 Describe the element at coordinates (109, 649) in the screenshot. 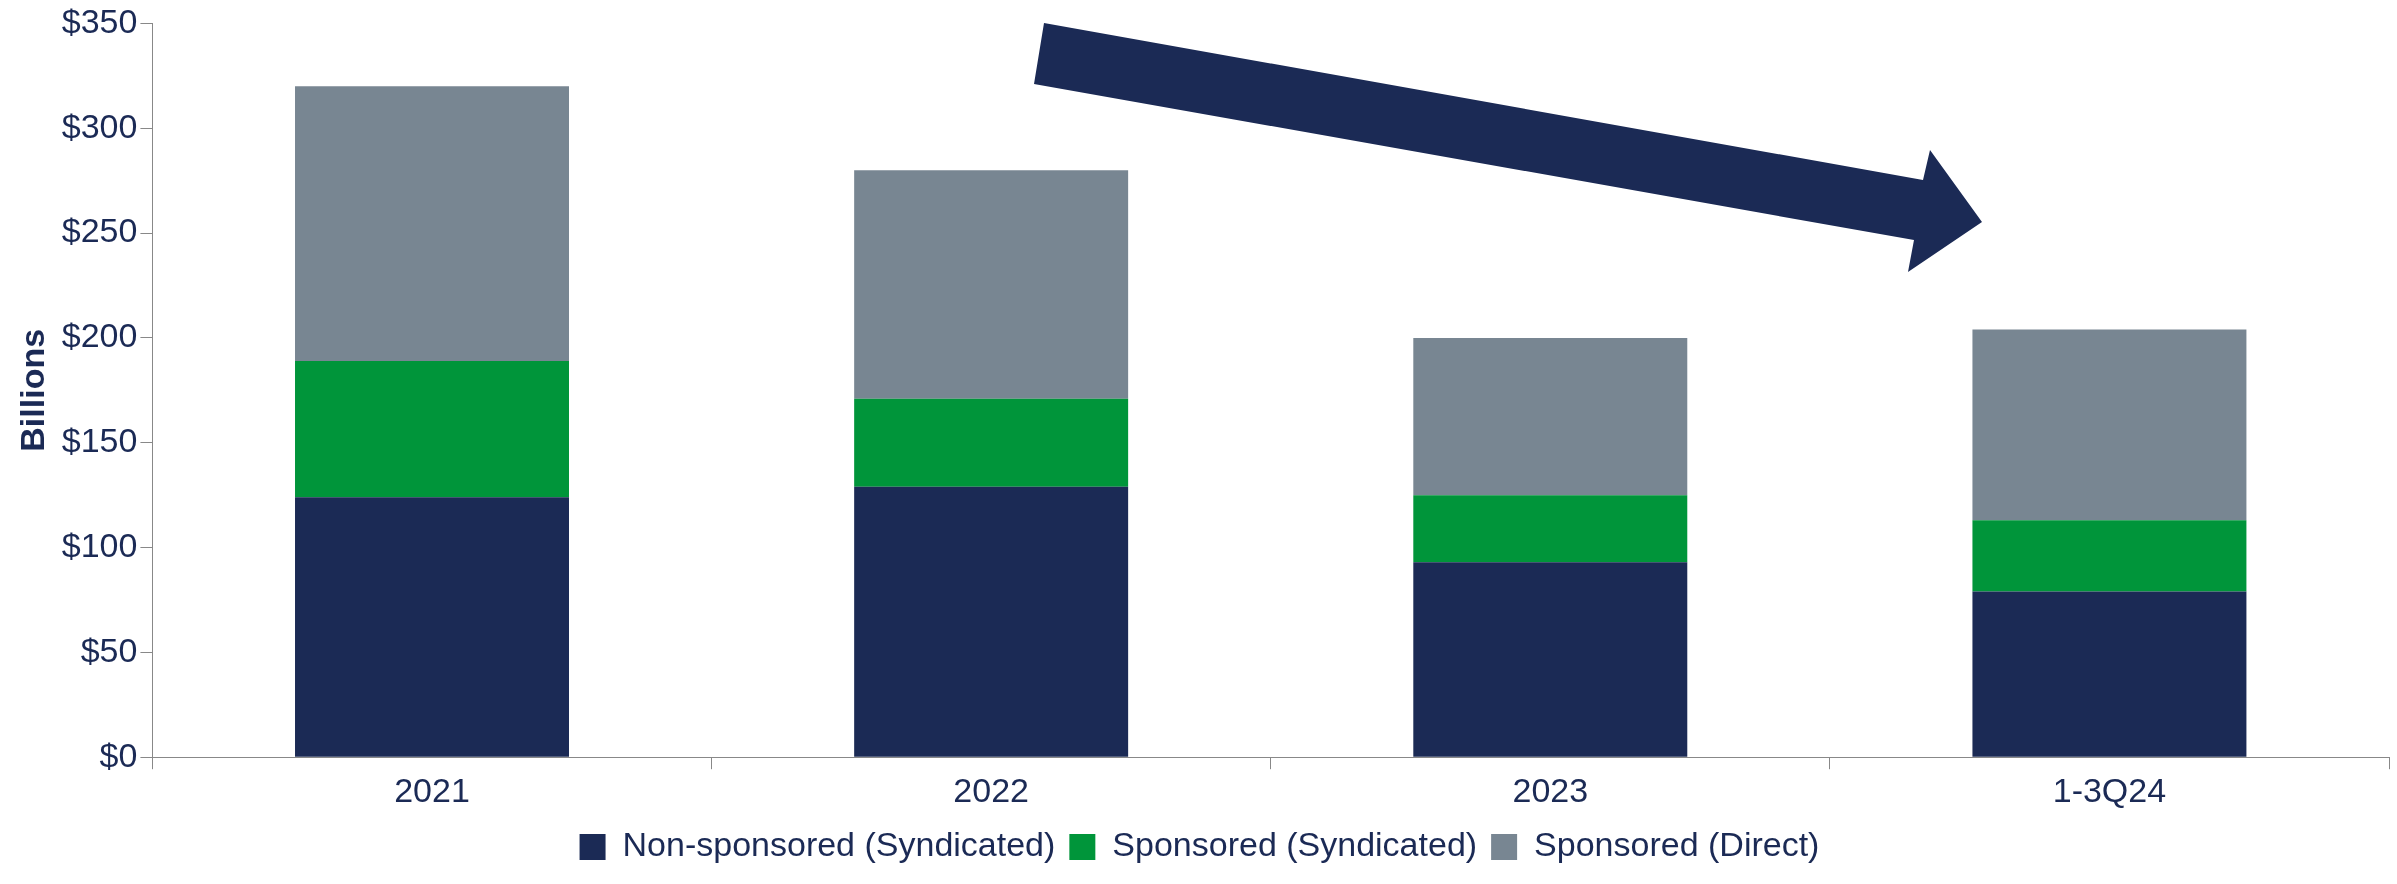

I see `y-tick-label: $50` at that location.